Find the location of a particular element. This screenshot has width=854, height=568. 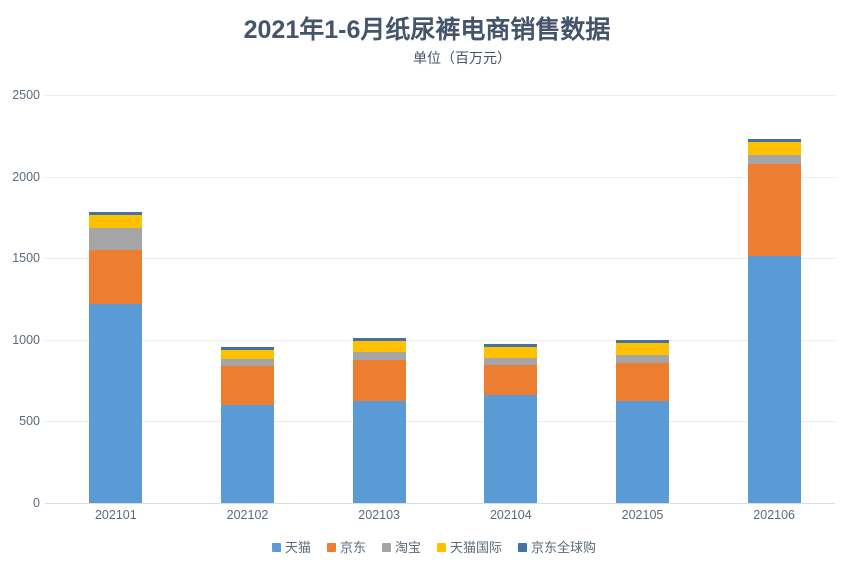

legend-label: 淘宝 is located at coordinates (407, 547).